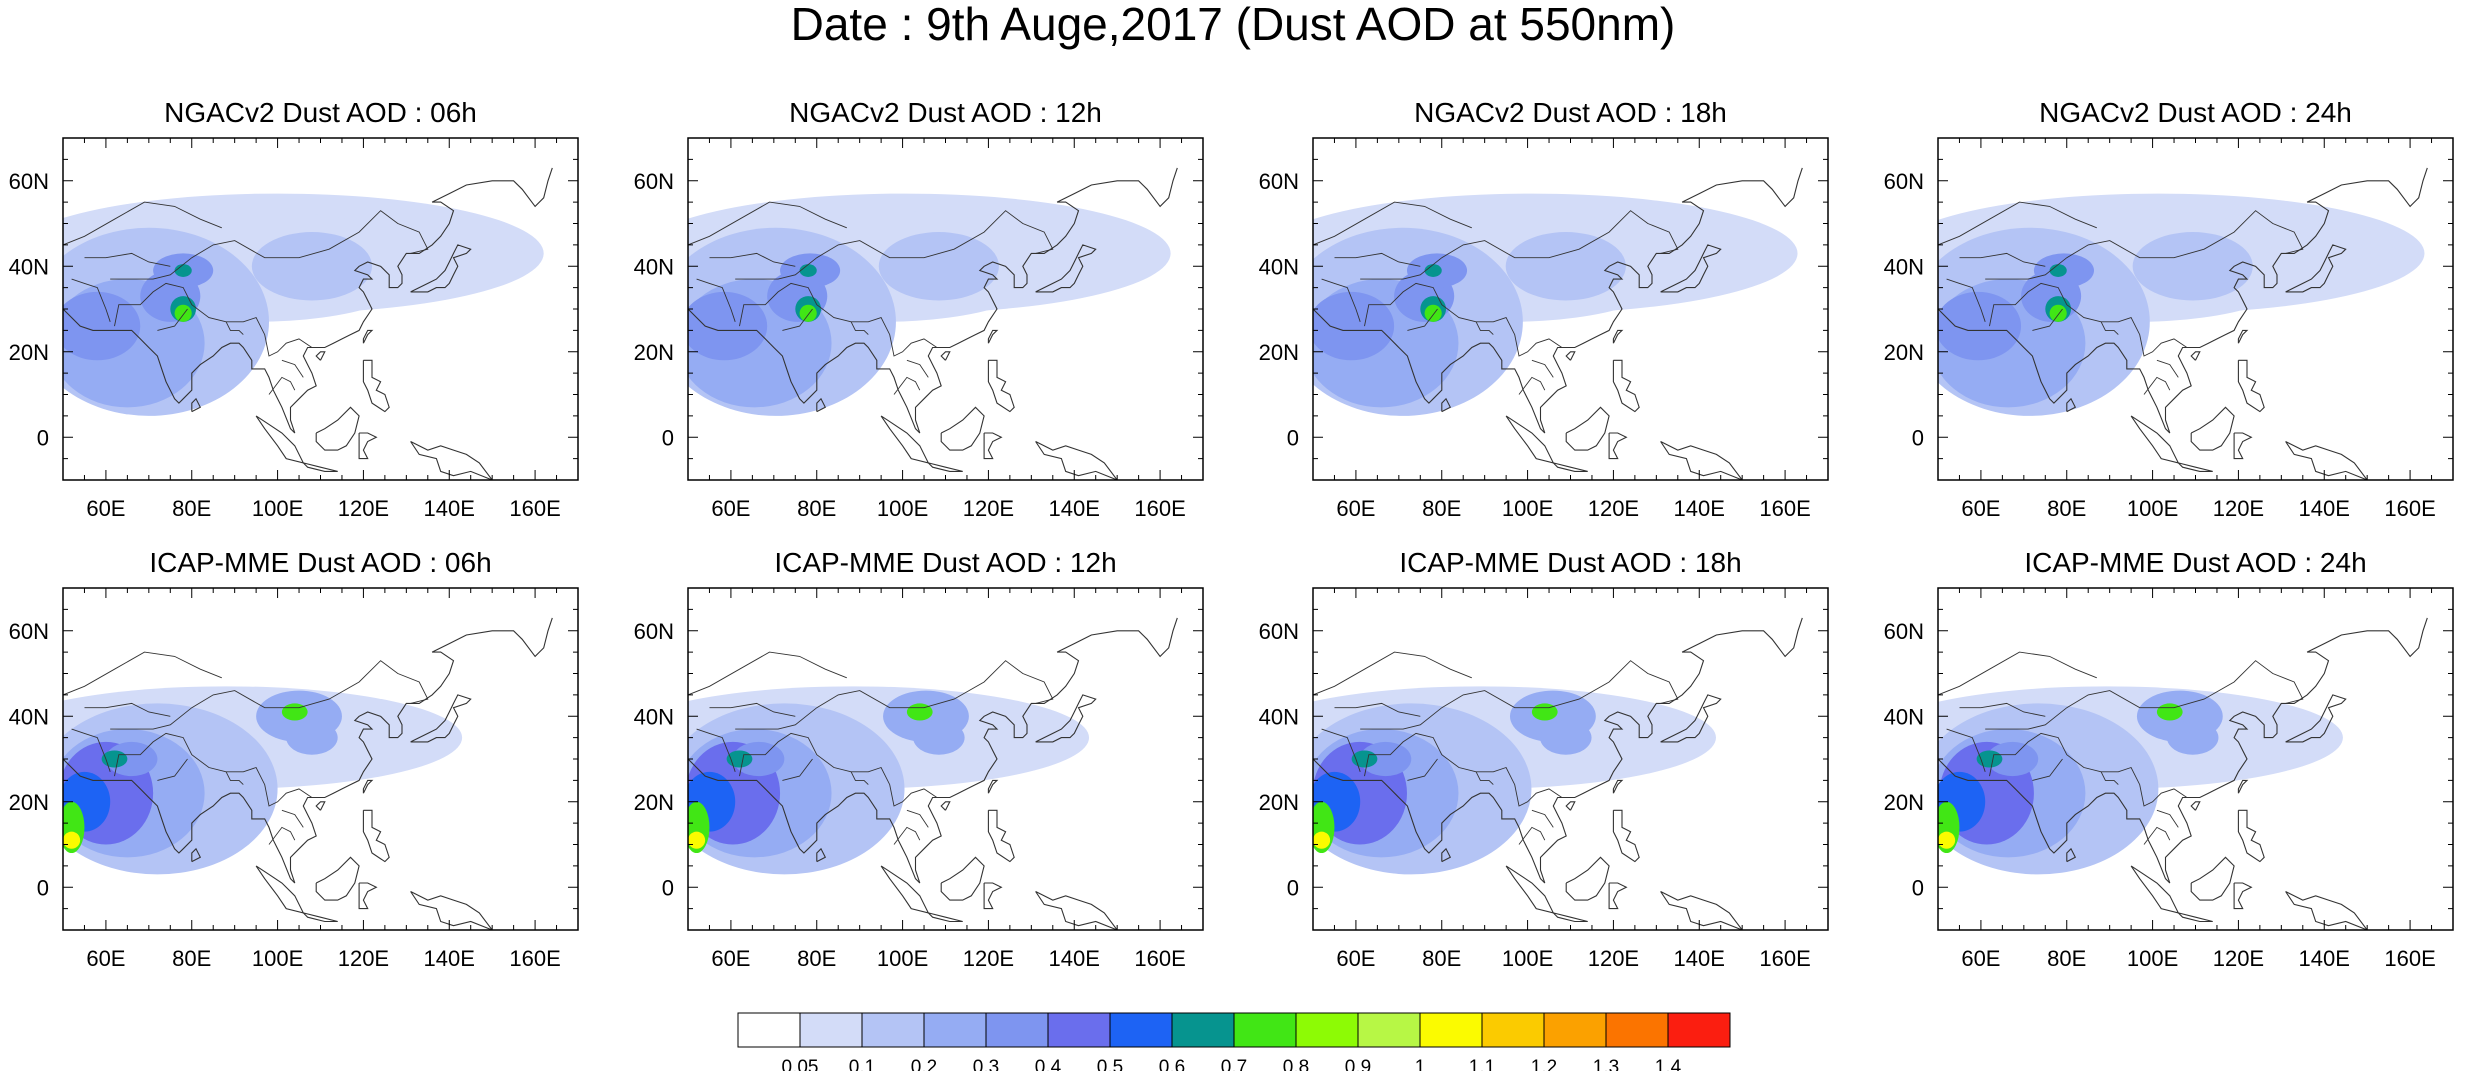 This screenshot has height=1071, width=2466. I want to click on panel-title: NGACv2 Dust AOD : 06h, so click(320, 112).